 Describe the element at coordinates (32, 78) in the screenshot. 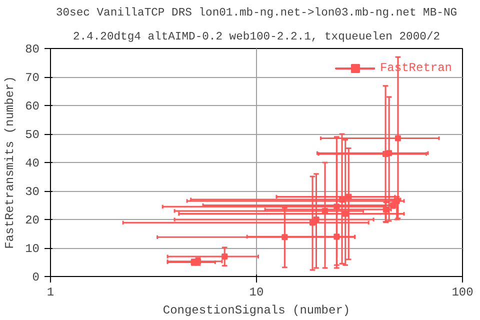

I see `y-tick-label: 70` at that location.